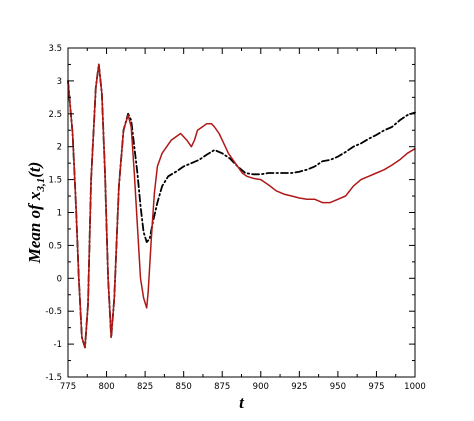  What do you see at coordinates (59, 279) in the screenshot?
I see `y-tick-label: 0` at bounding box center [59, 279].